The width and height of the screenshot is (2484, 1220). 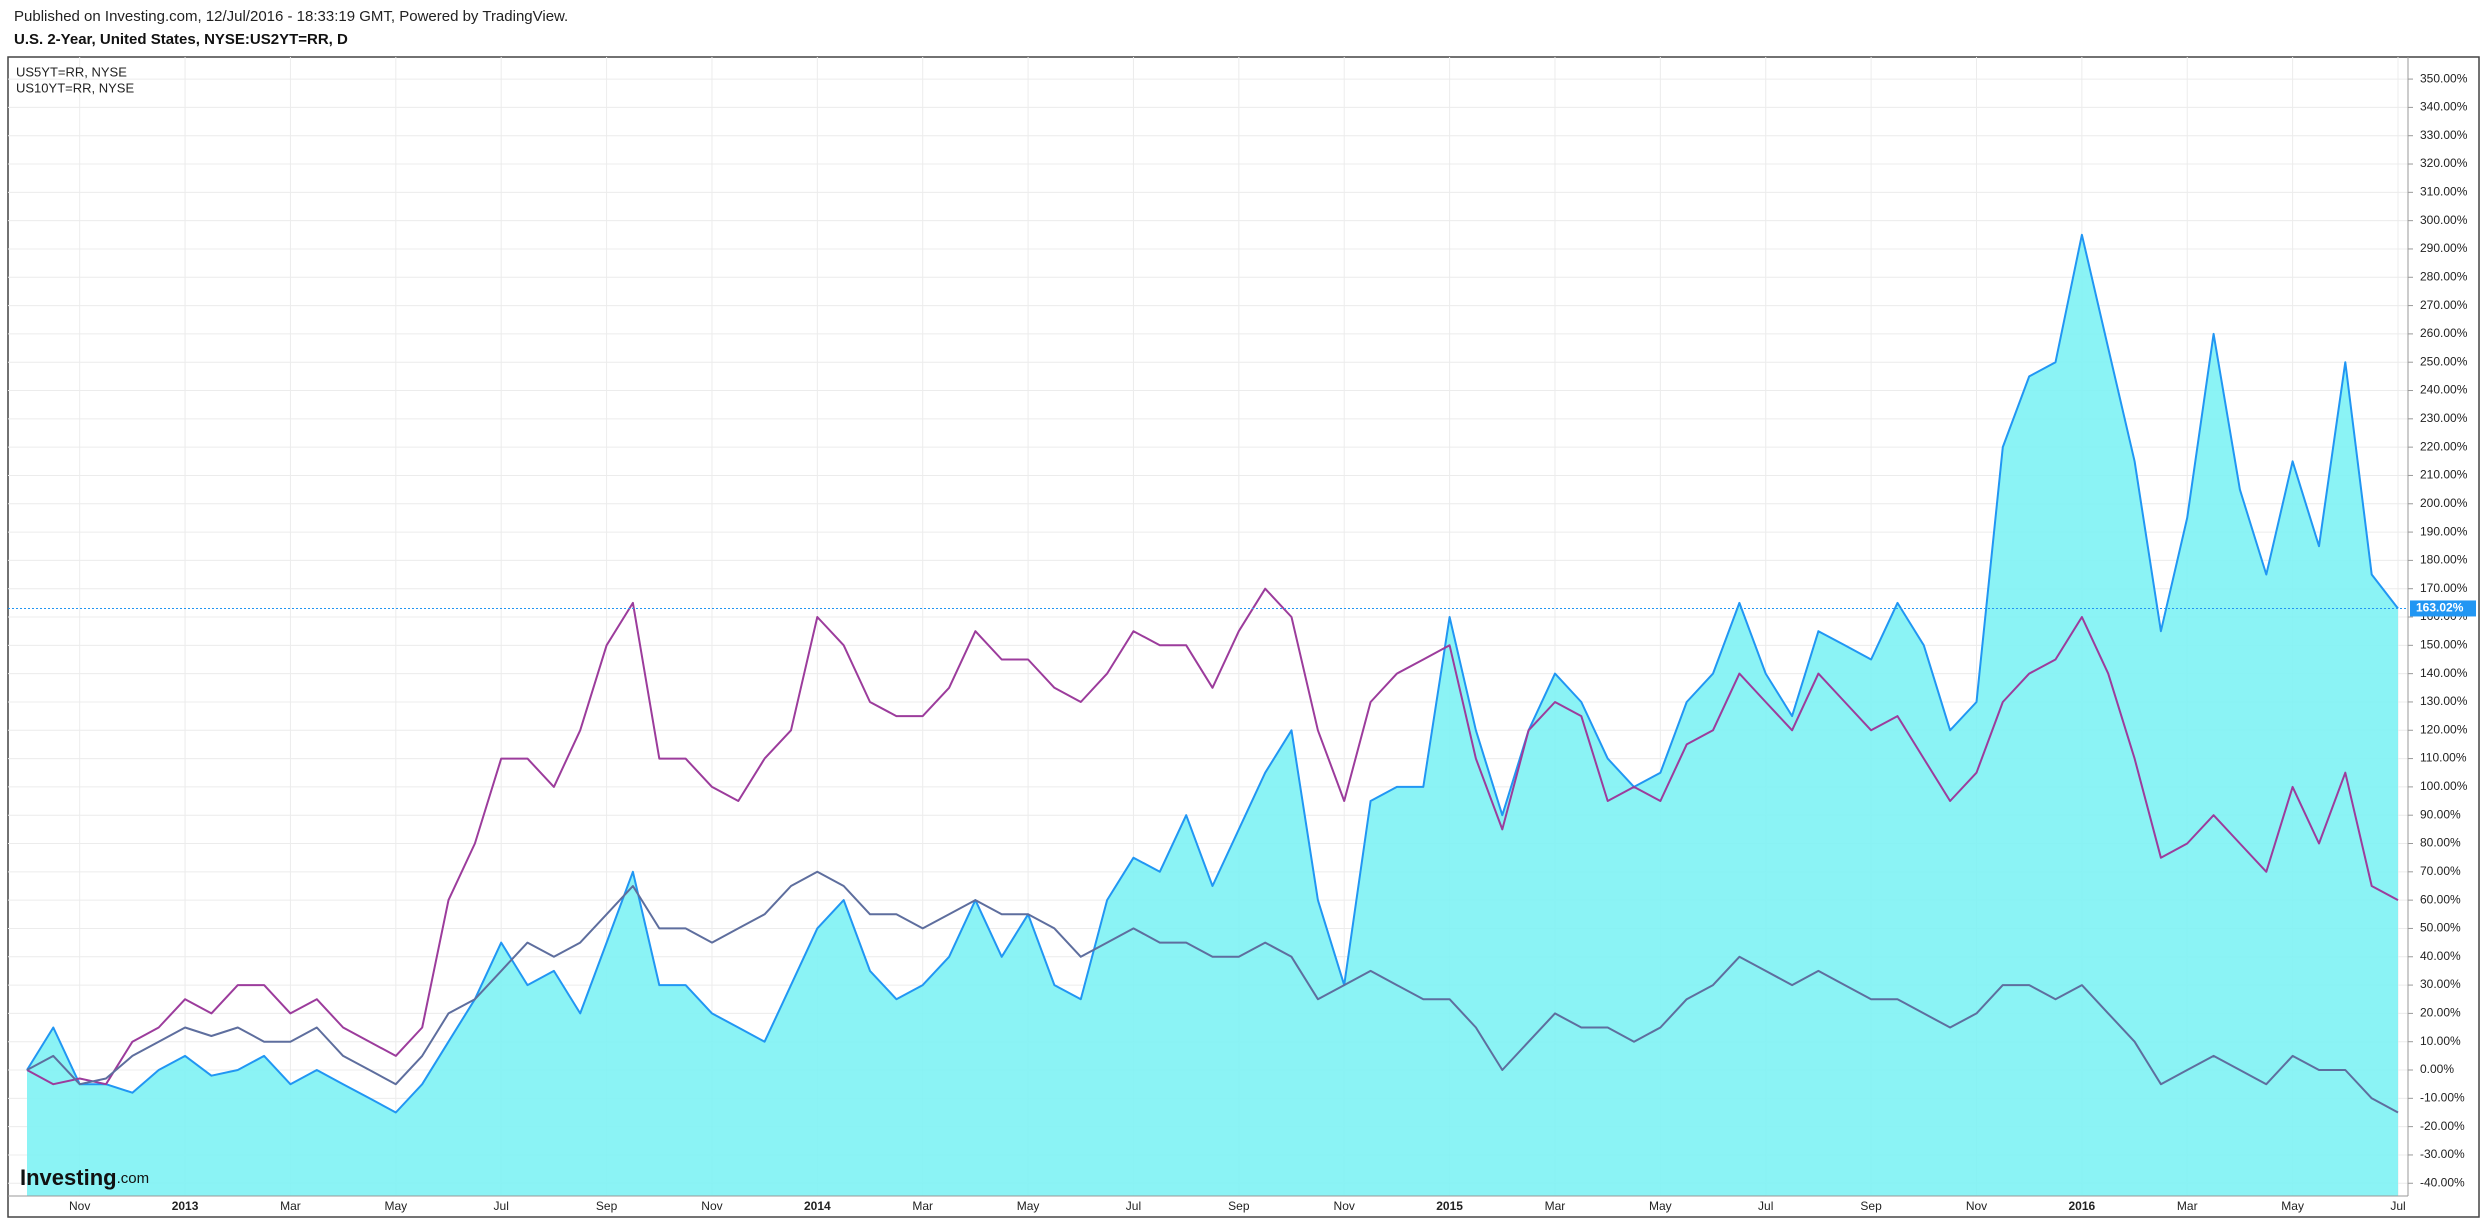 What do you see at coordinates (2444, 390) in the screenshot?
I see `y-tick-label: 240.00%` at bounding box center [2444, 390].